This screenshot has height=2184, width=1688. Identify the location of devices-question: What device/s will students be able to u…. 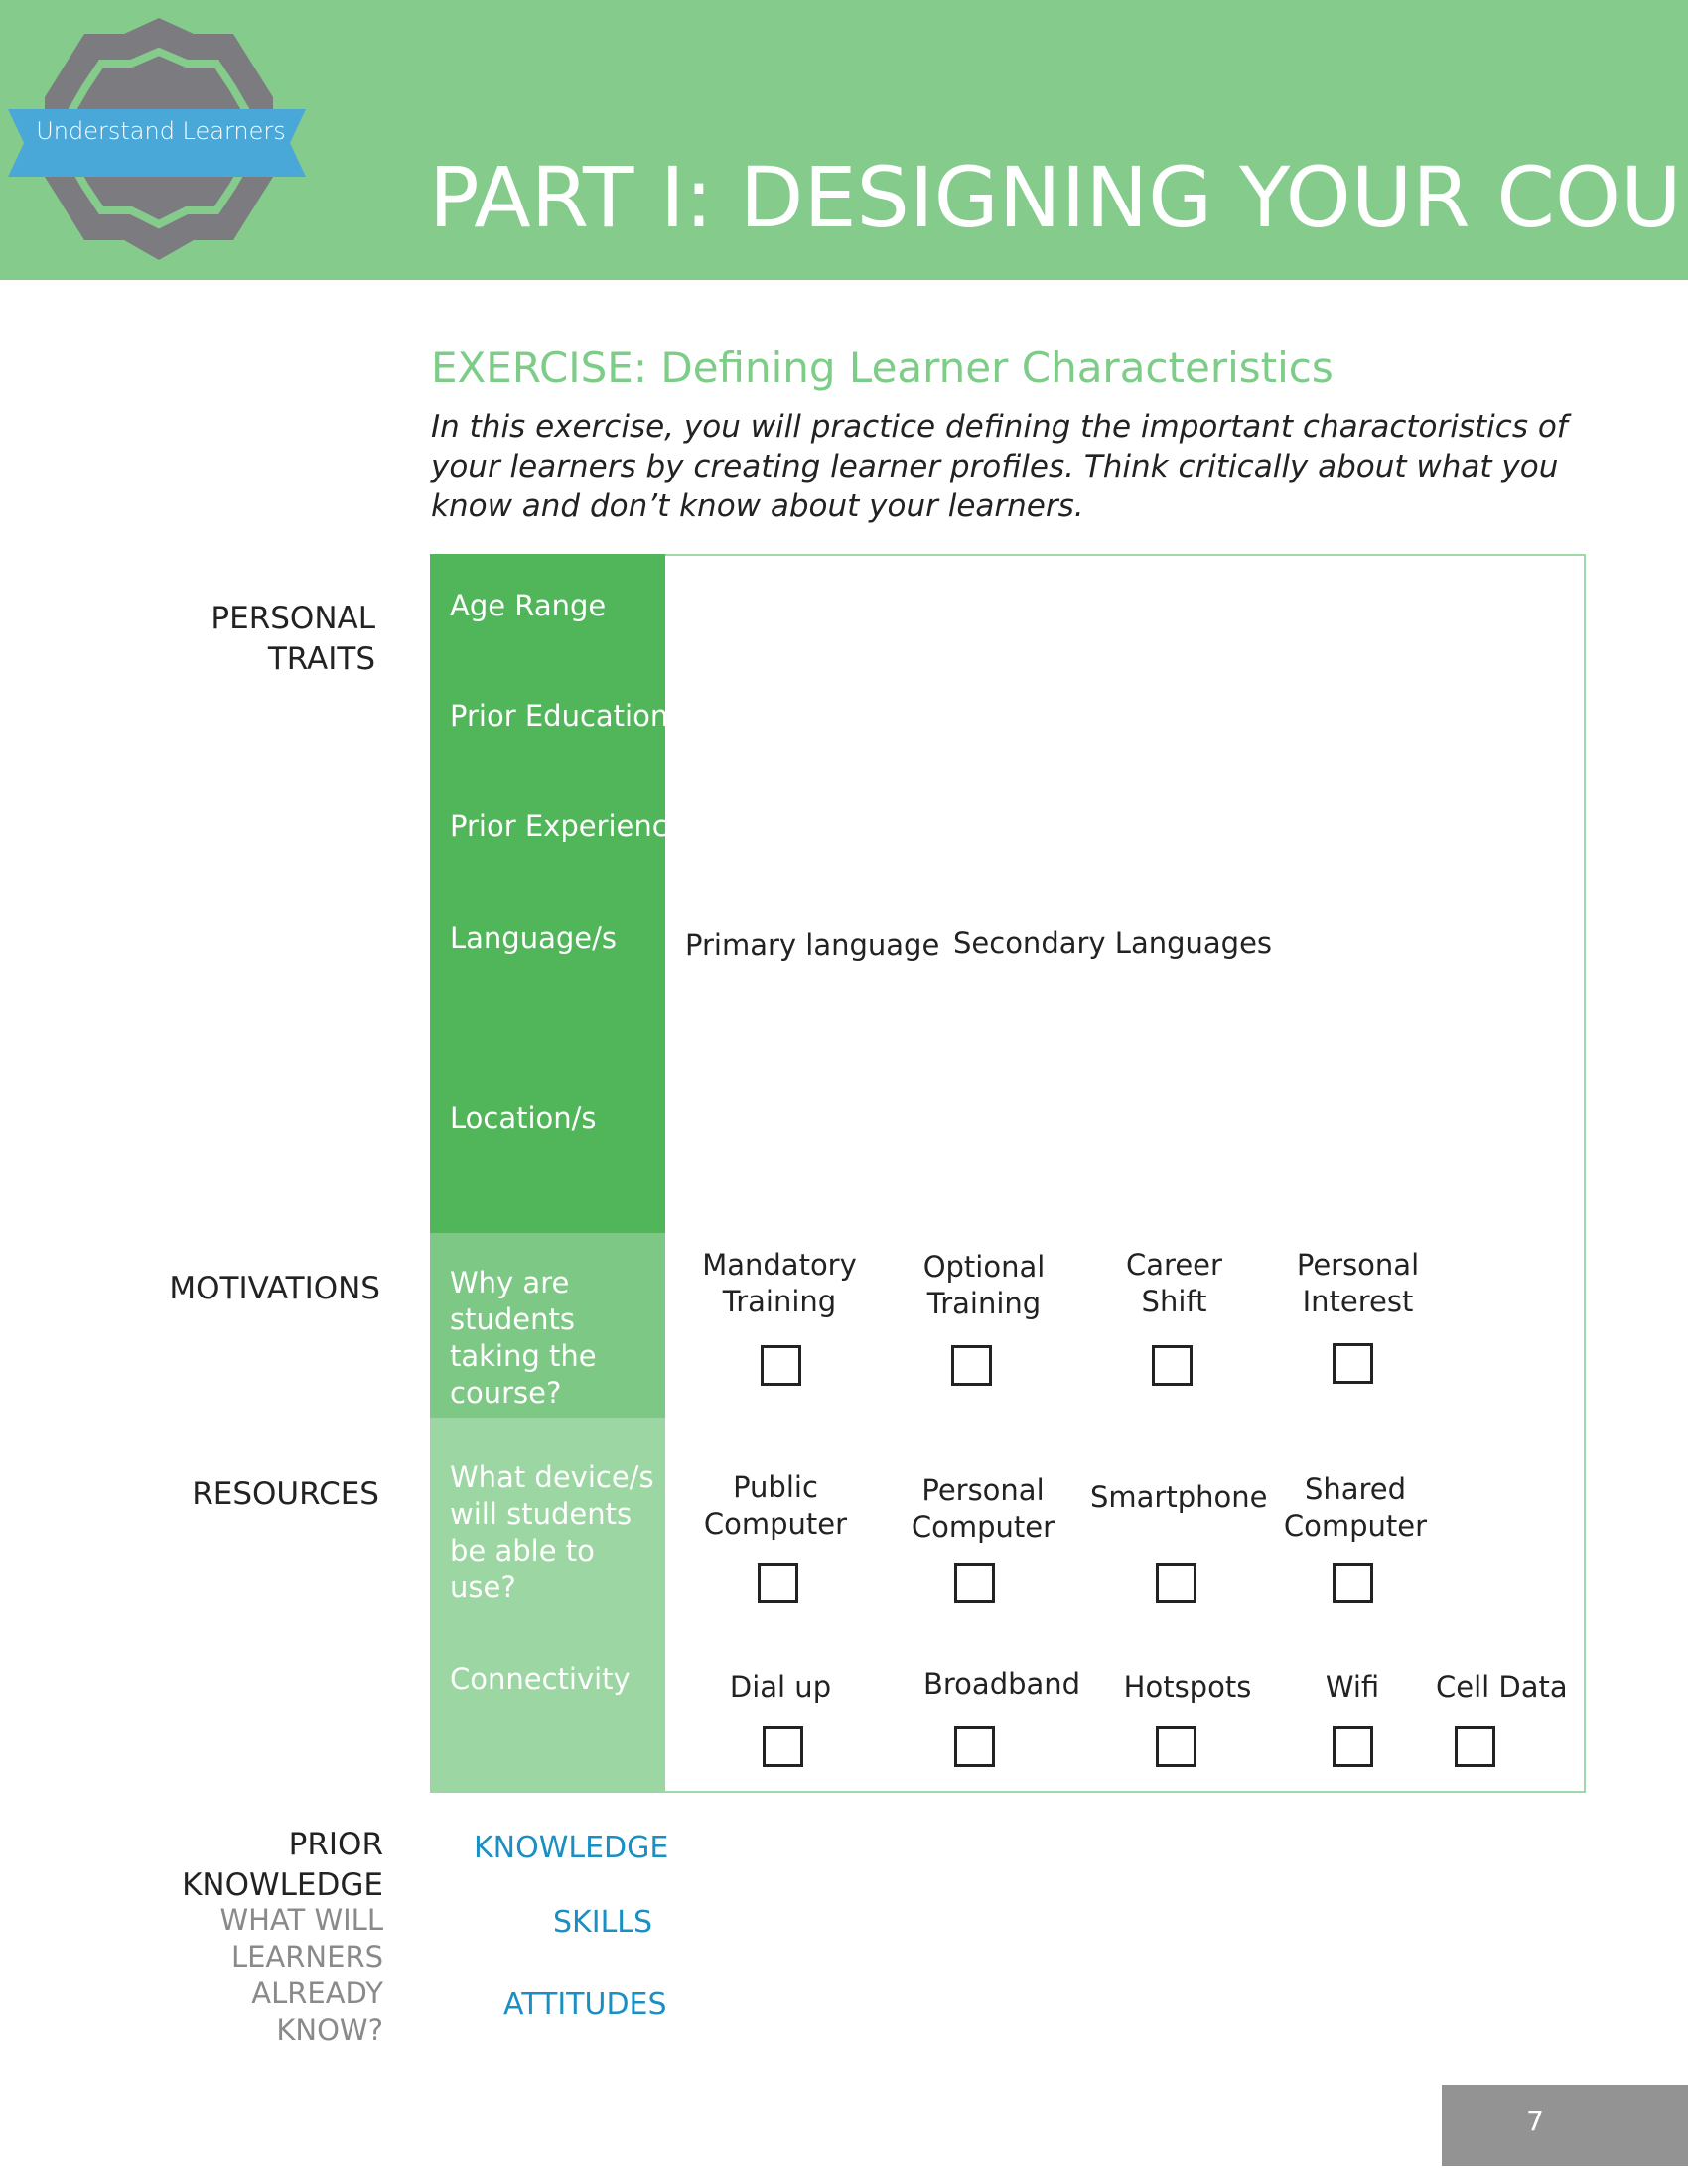
(552, 1532).